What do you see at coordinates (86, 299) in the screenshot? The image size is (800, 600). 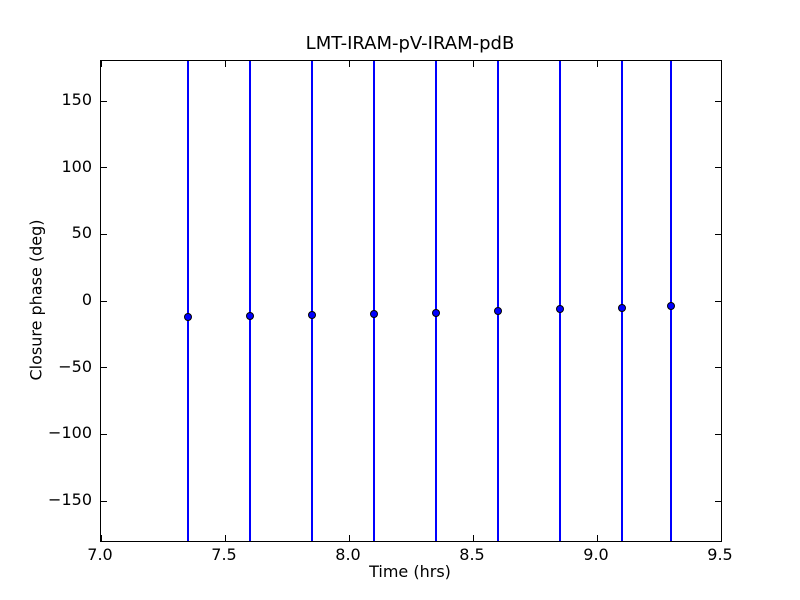 I see `y-tick-label: 0` at bounding box center [86, 299].